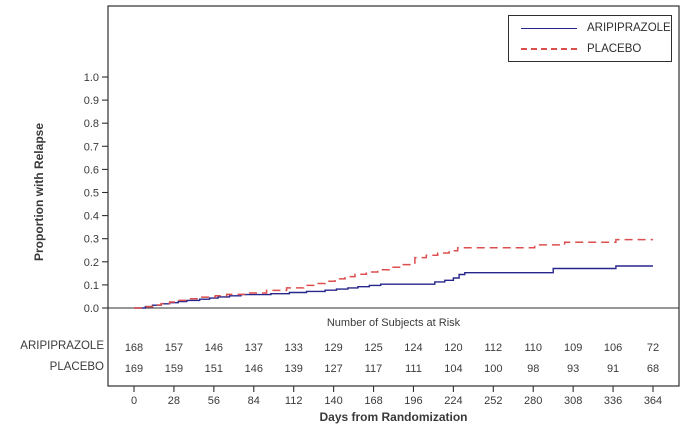  I want to click on at-risk-row-label-placebo: PLACEBO, so click(76, 367).